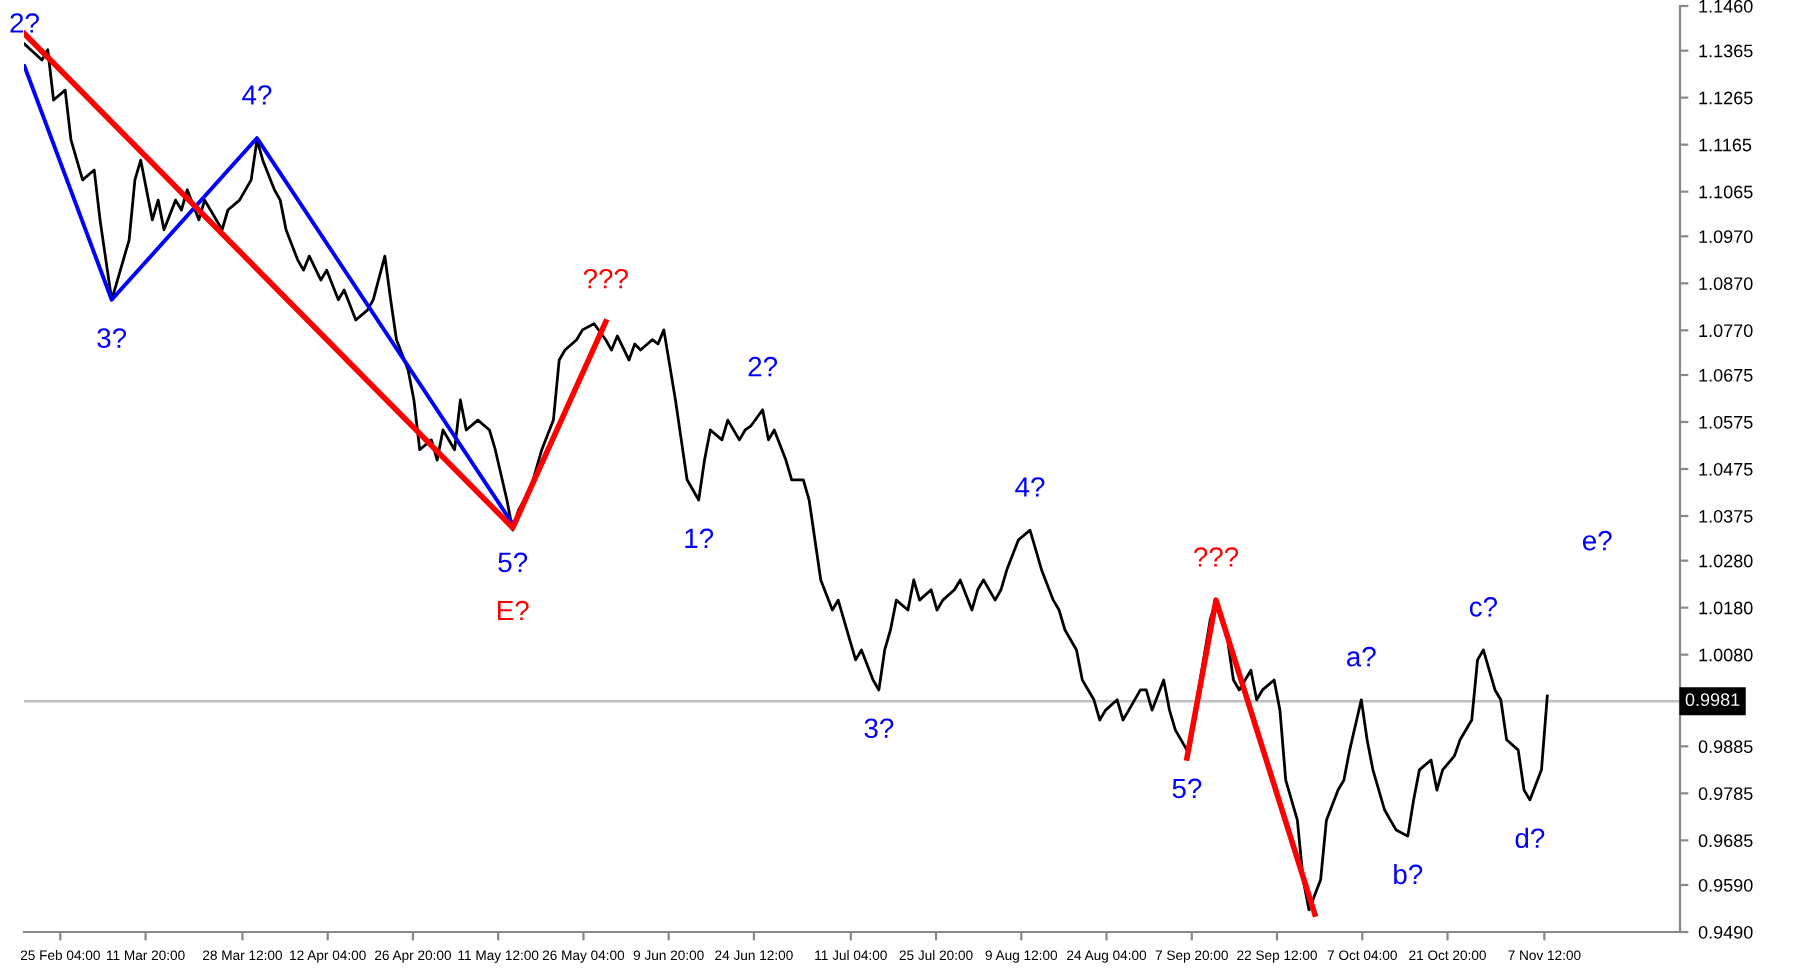  Describe the element at coordinates (1712, 700) in the screenshot. I see `ref-line-label: 0.9981` at that location.